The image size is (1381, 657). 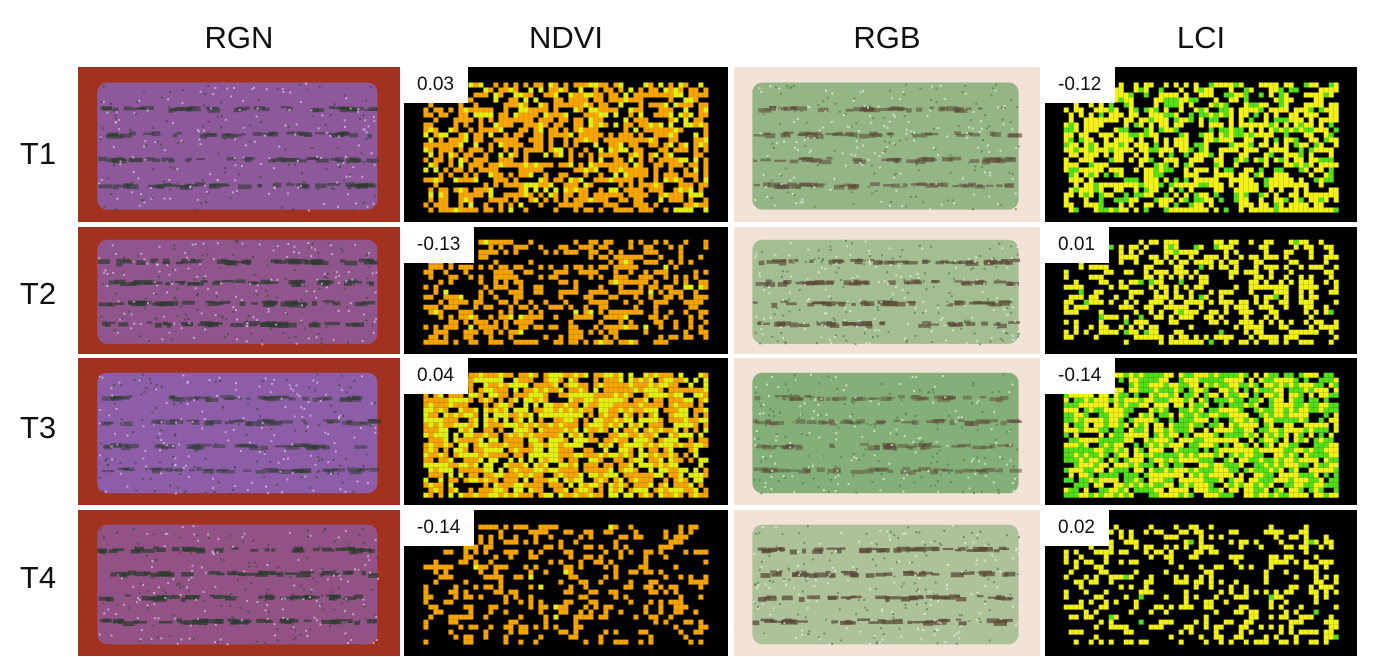 I want to click on rgn-image-t3, so click(x=239, y=431).